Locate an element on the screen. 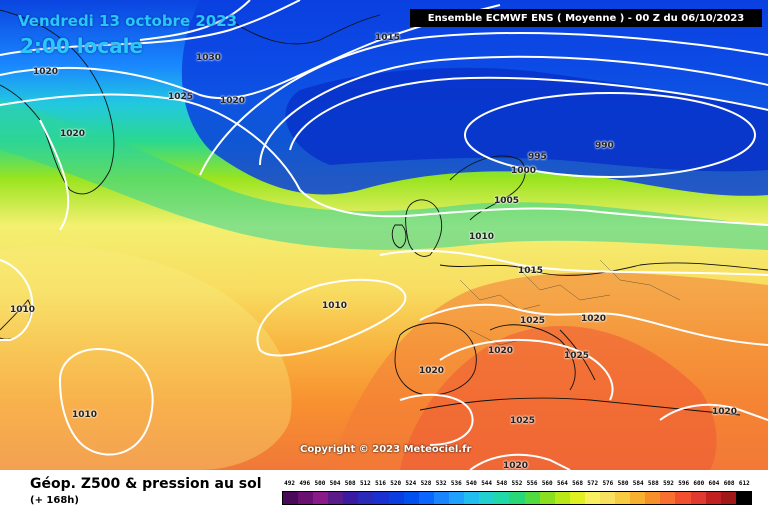 This screenshot has width=768, height=512. isobar-1010-west is located at coordinates (106, 402).